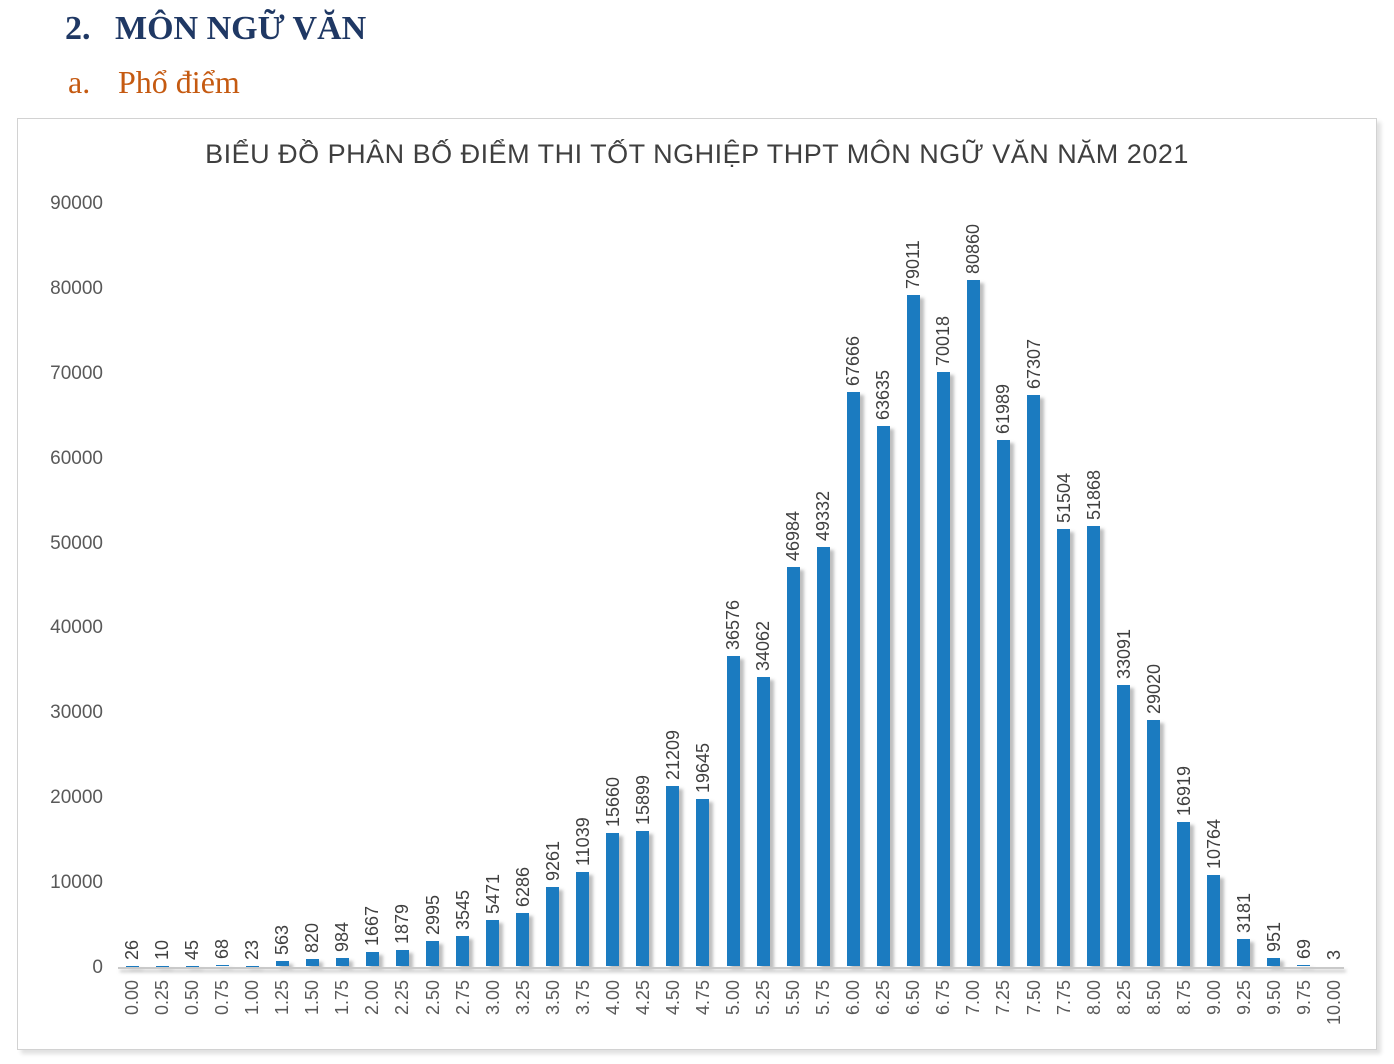 The width and height of the screenshot is (1394, 1064). Describe the element at coordinates (1213, 998) in the screenshot. I see `x-axis-tick-label: 9.00` at that location.